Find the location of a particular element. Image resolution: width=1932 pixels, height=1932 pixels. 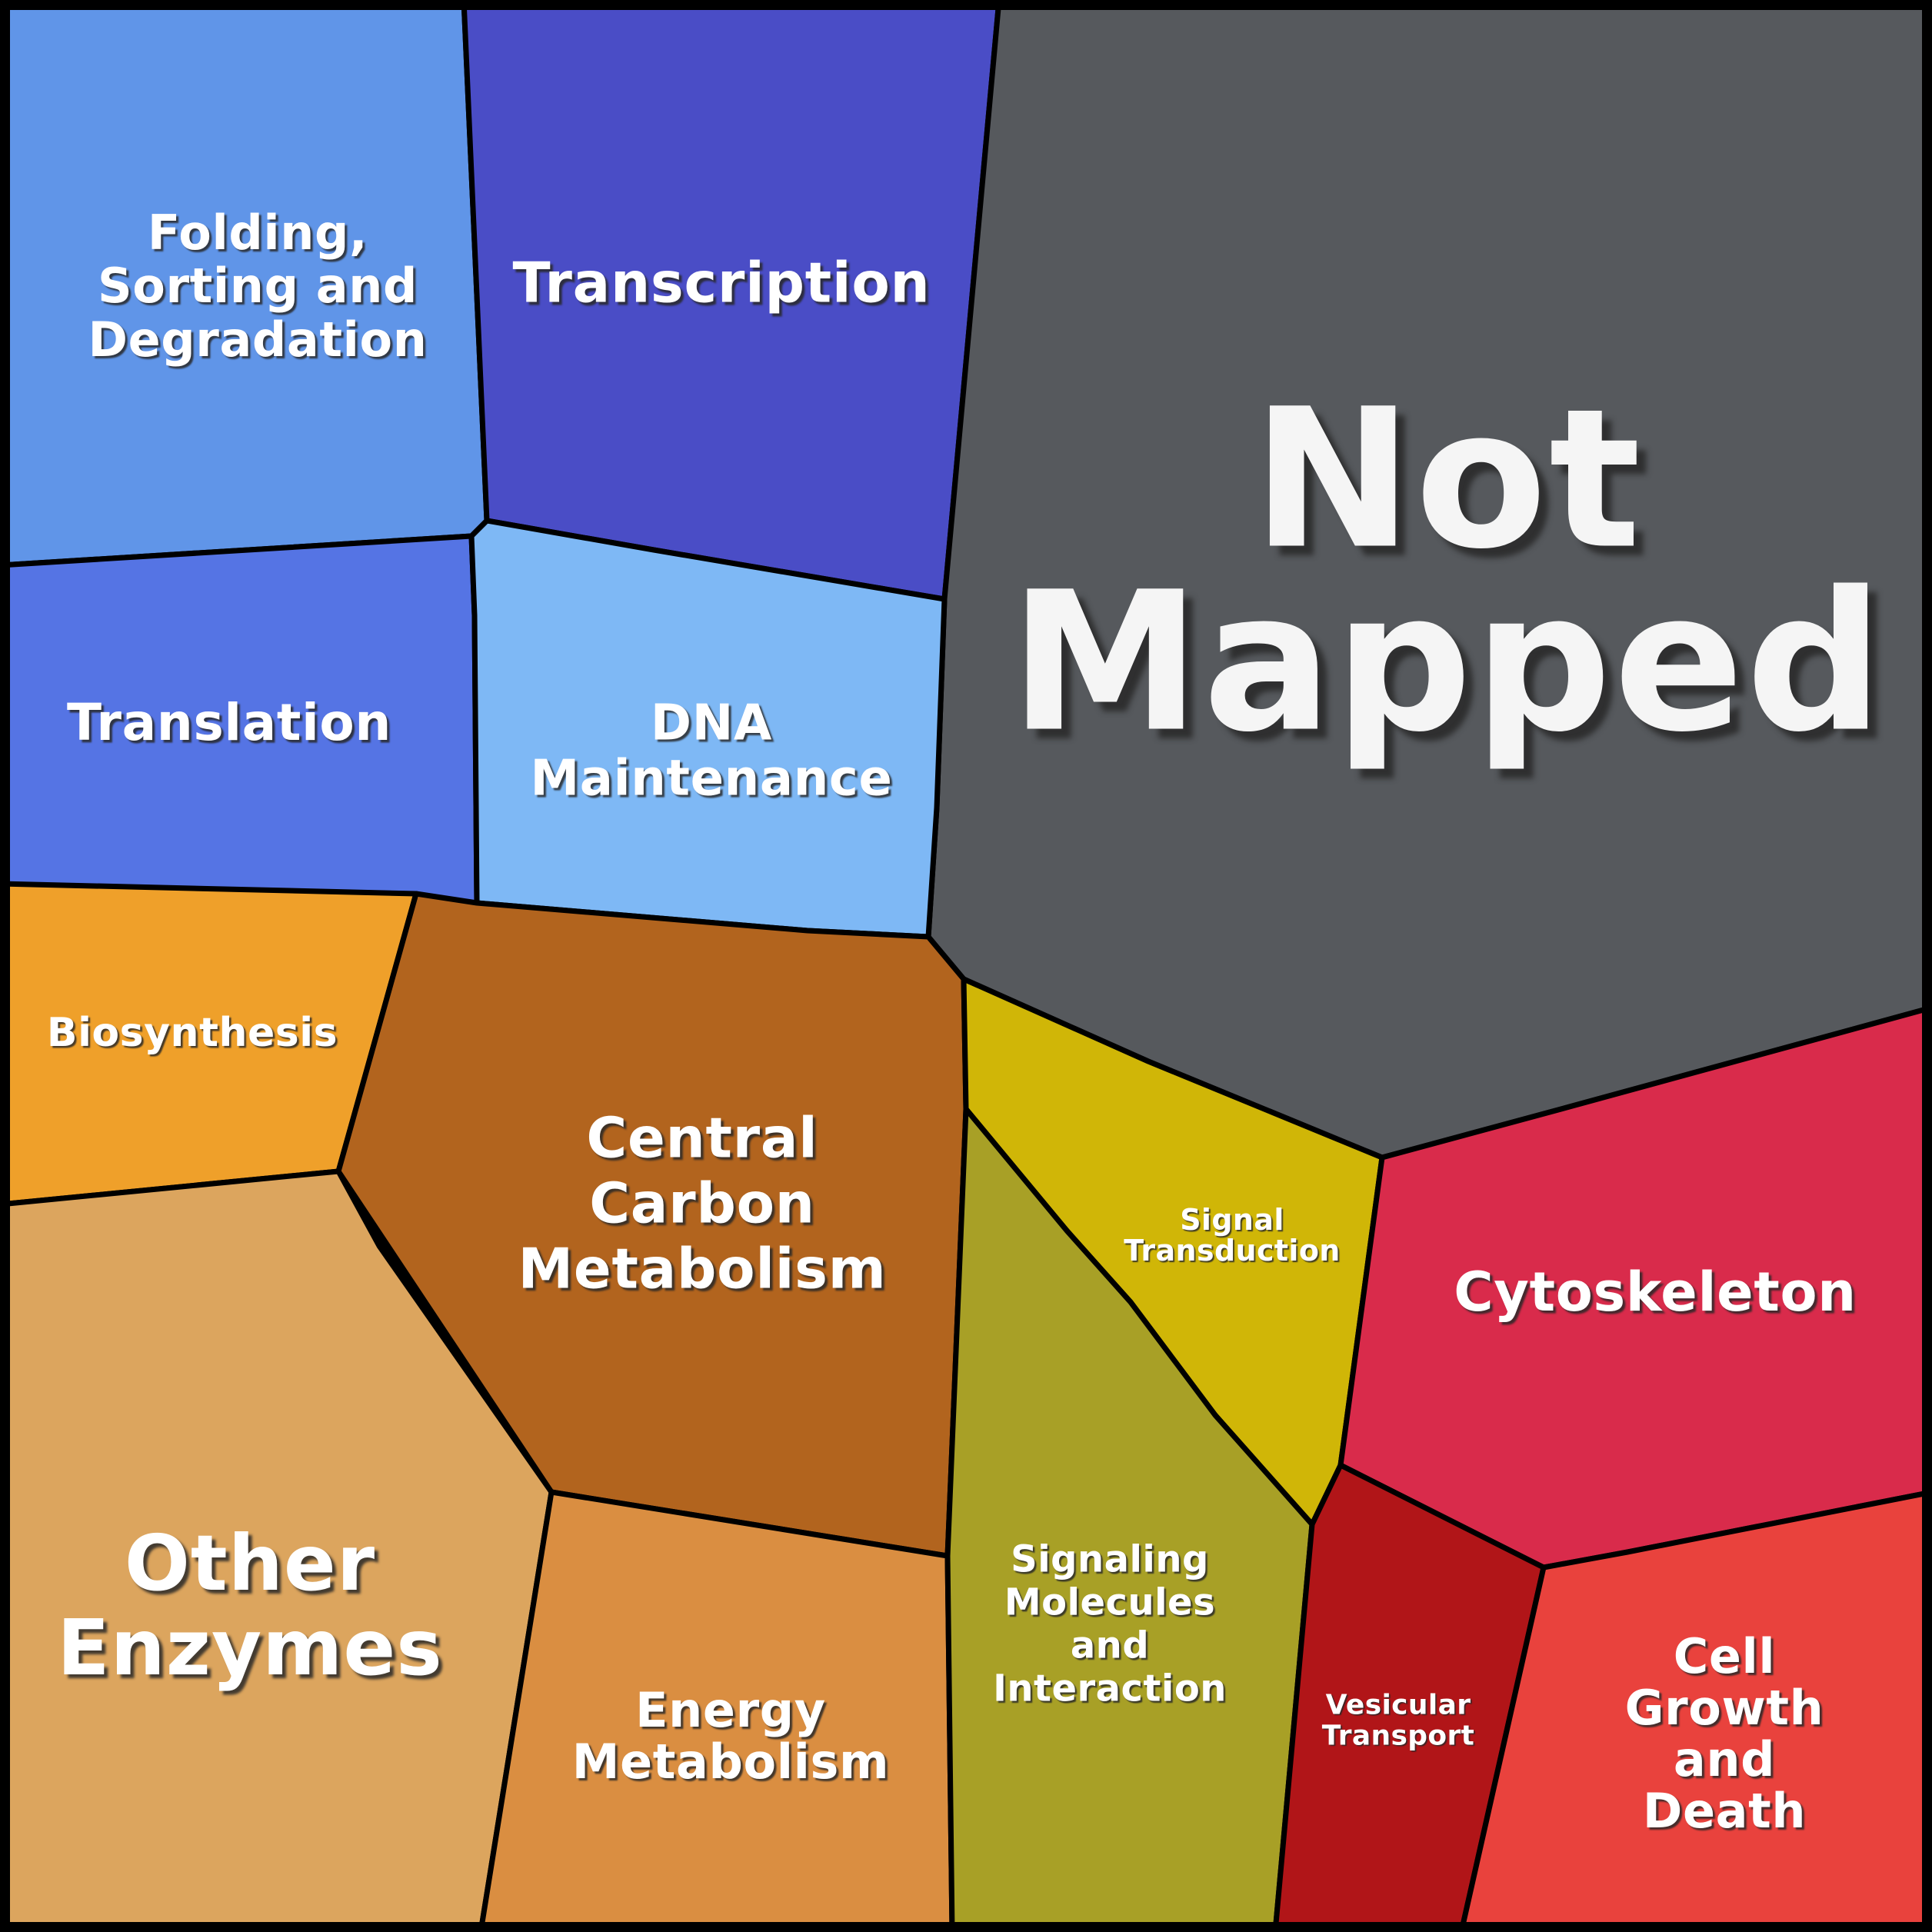

cell-energy-metabolism is located at coordinates (716, 1710).